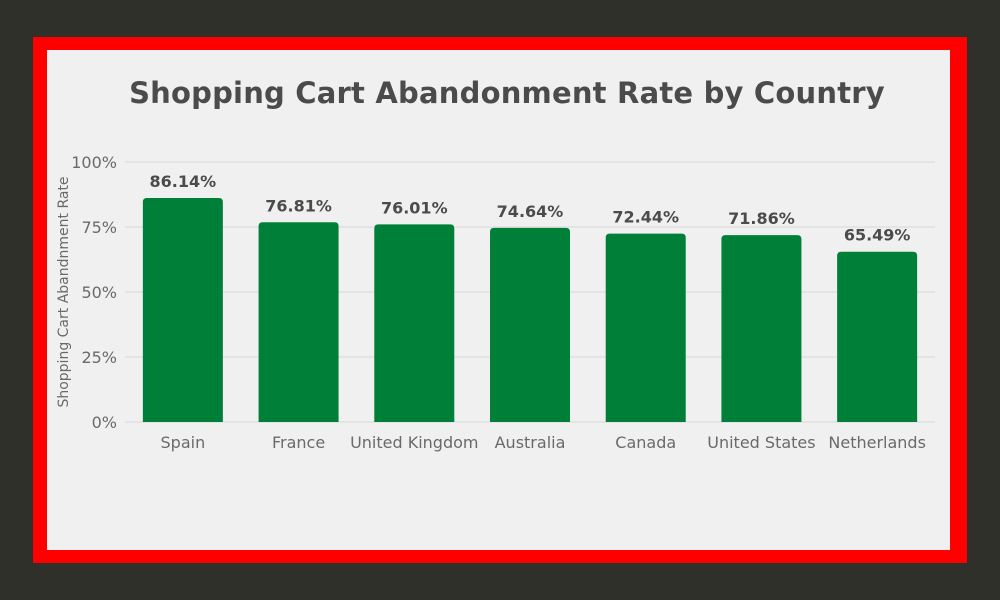 This screenshot has height=600, width=1000. I want to click on y-axis-ticks: 0% 25% 50% 75% 100%, so click(94, 292).